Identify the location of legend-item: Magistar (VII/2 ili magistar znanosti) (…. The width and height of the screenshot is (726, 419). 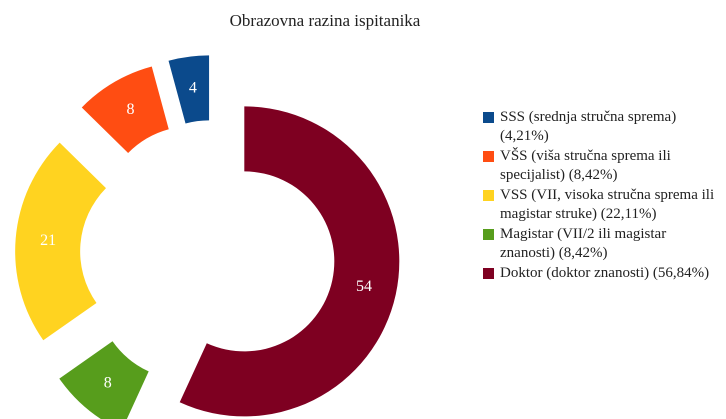
(603, 244).